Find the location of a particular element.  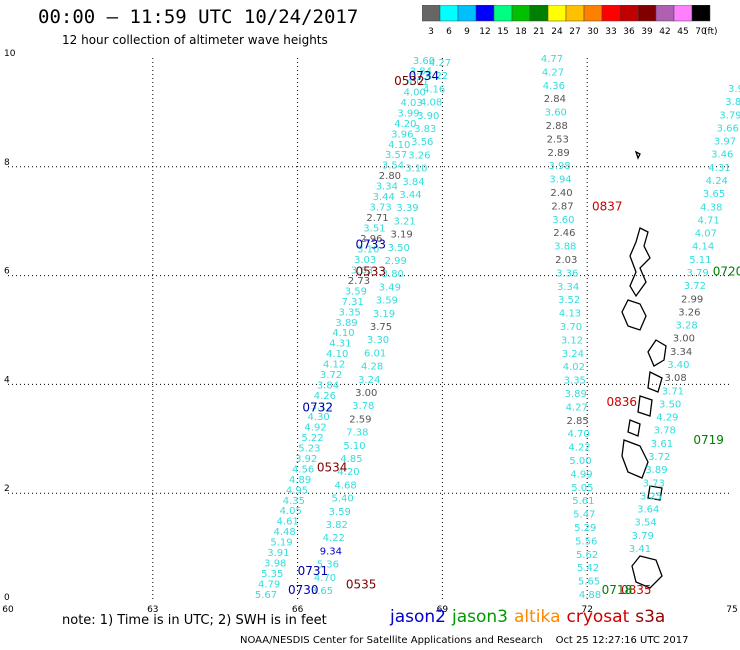

wave-height-value: 4.68 is located at coordinates (345, 485).